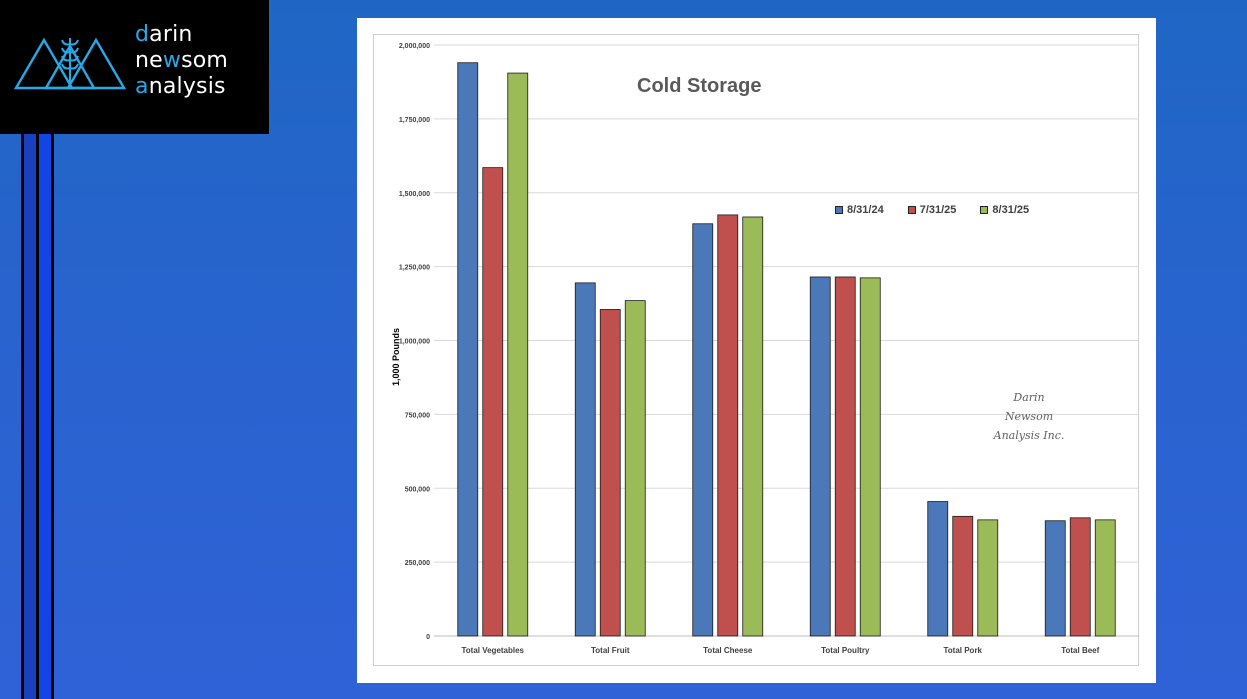 This screenshot has width=1247, height=699. What do you see at coordinates (417, 563) in the screenshot?
I see `y-tick-label: 250,000` at bounding box center [417, 563].